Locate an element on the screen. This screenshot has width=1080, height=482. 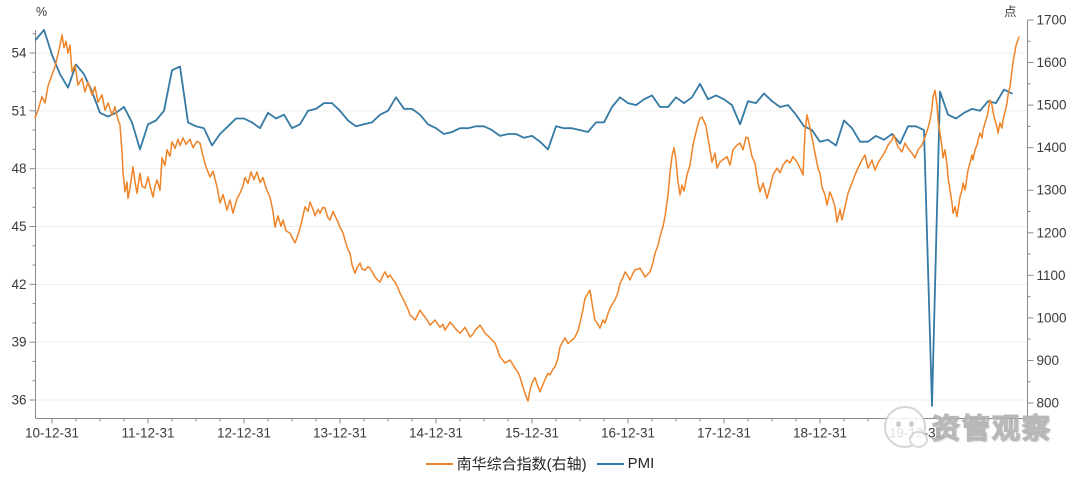
left-tick-label: 42 is located at coordinates (18, 284).